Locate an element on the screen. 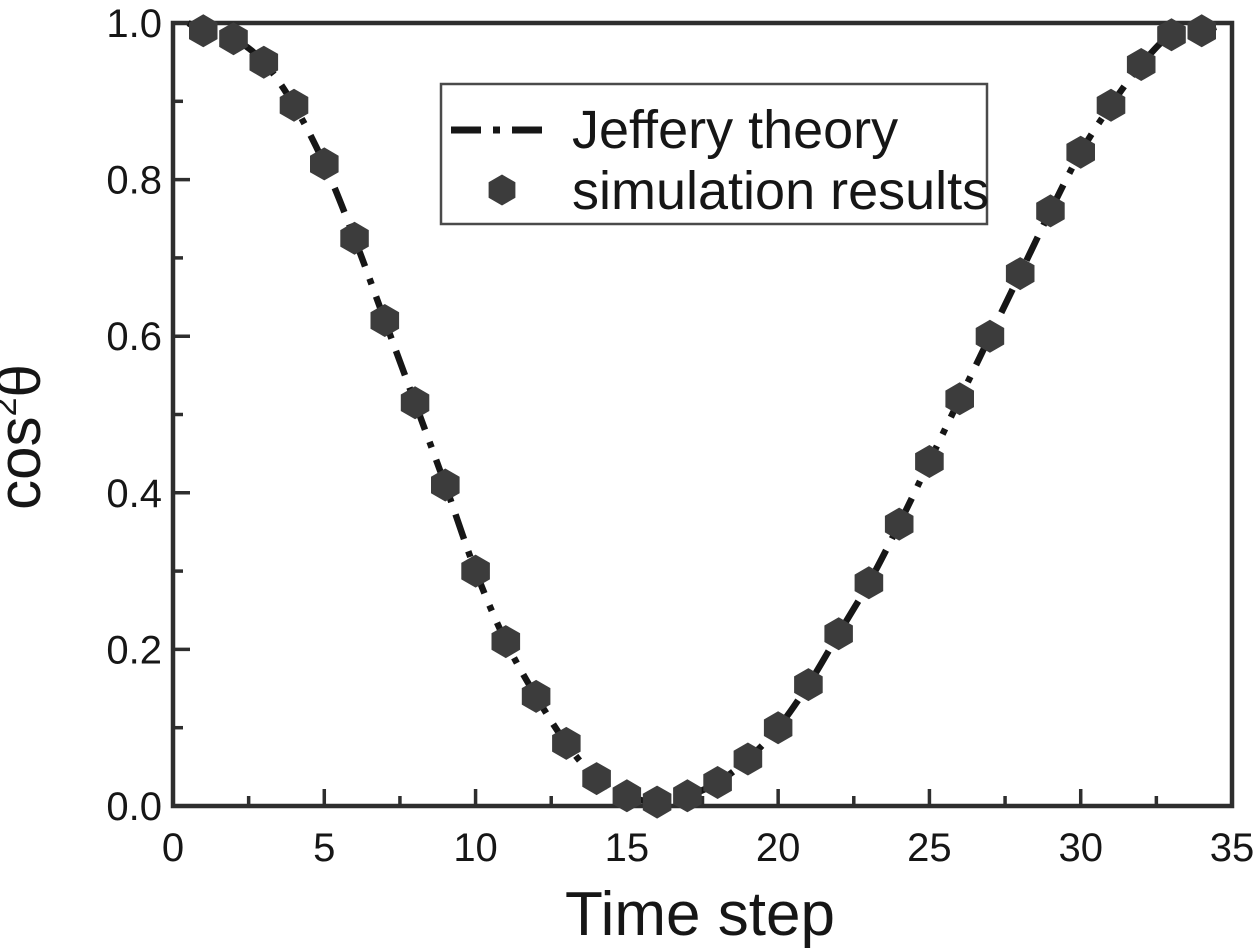 This screenshot has height=951, width=1260. y-tick-label: 0.6 is located at coordinates (134, 337).